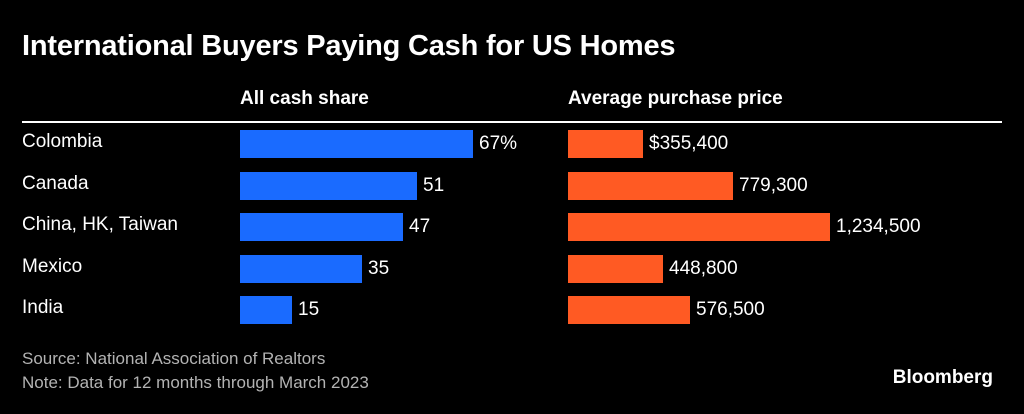 Image resolution: width=1024 pixels, height=414 pixels. I want to click on source-text: Source: National Association of Realtors, so click(174, 358).